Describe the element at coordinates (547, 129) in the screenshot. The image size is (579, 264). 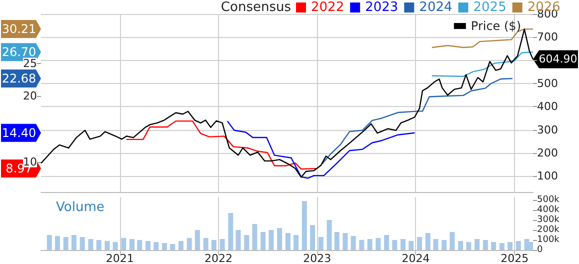
I see `y2-tick-label: 300` at that location.